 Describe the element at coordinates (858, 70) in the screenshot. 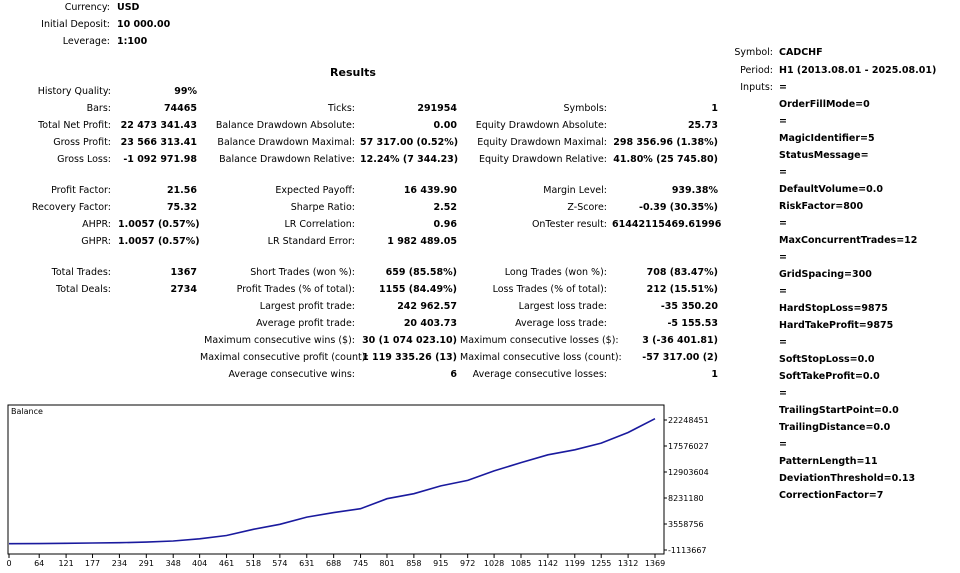

I see `period-value: H1 (2013.08.01 - 2025.08.01)` at that location.